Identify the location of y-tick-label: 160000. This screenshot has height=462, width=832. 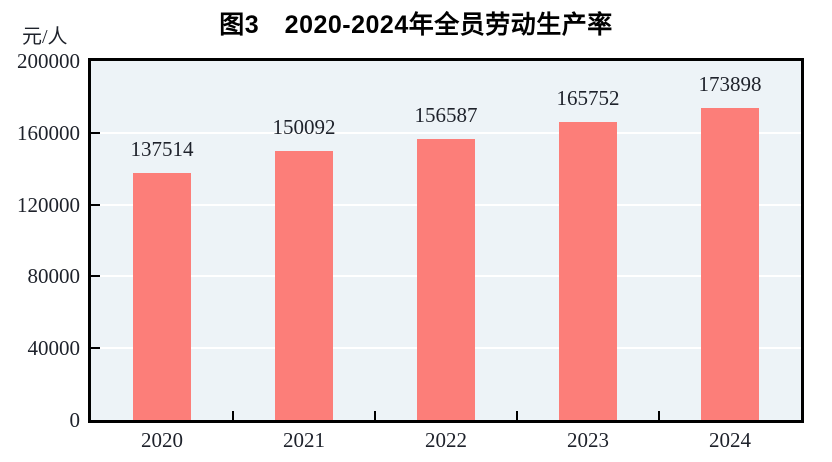
(48, 132).